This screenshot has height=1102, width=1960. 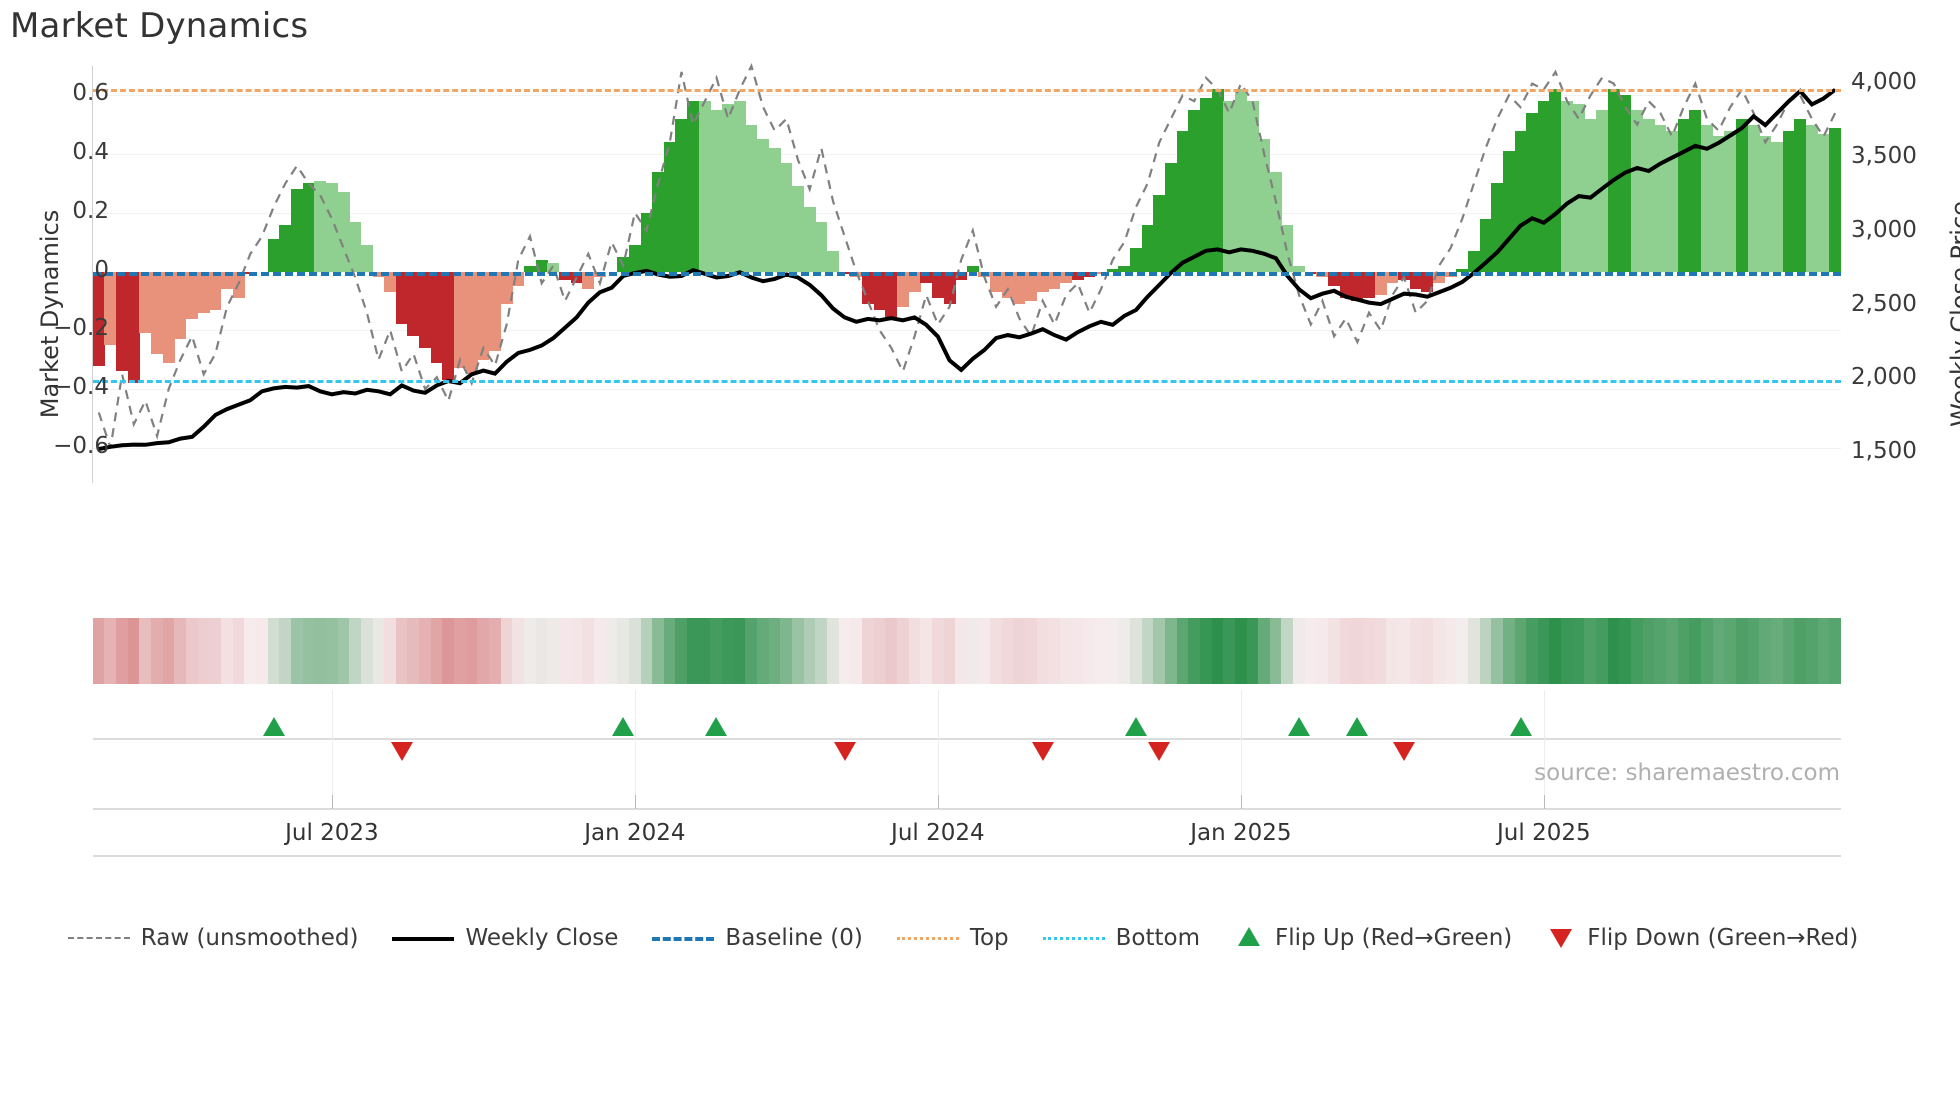 I want to click on y-tick-label-right: 1,500, so click(x=1884, y=451).